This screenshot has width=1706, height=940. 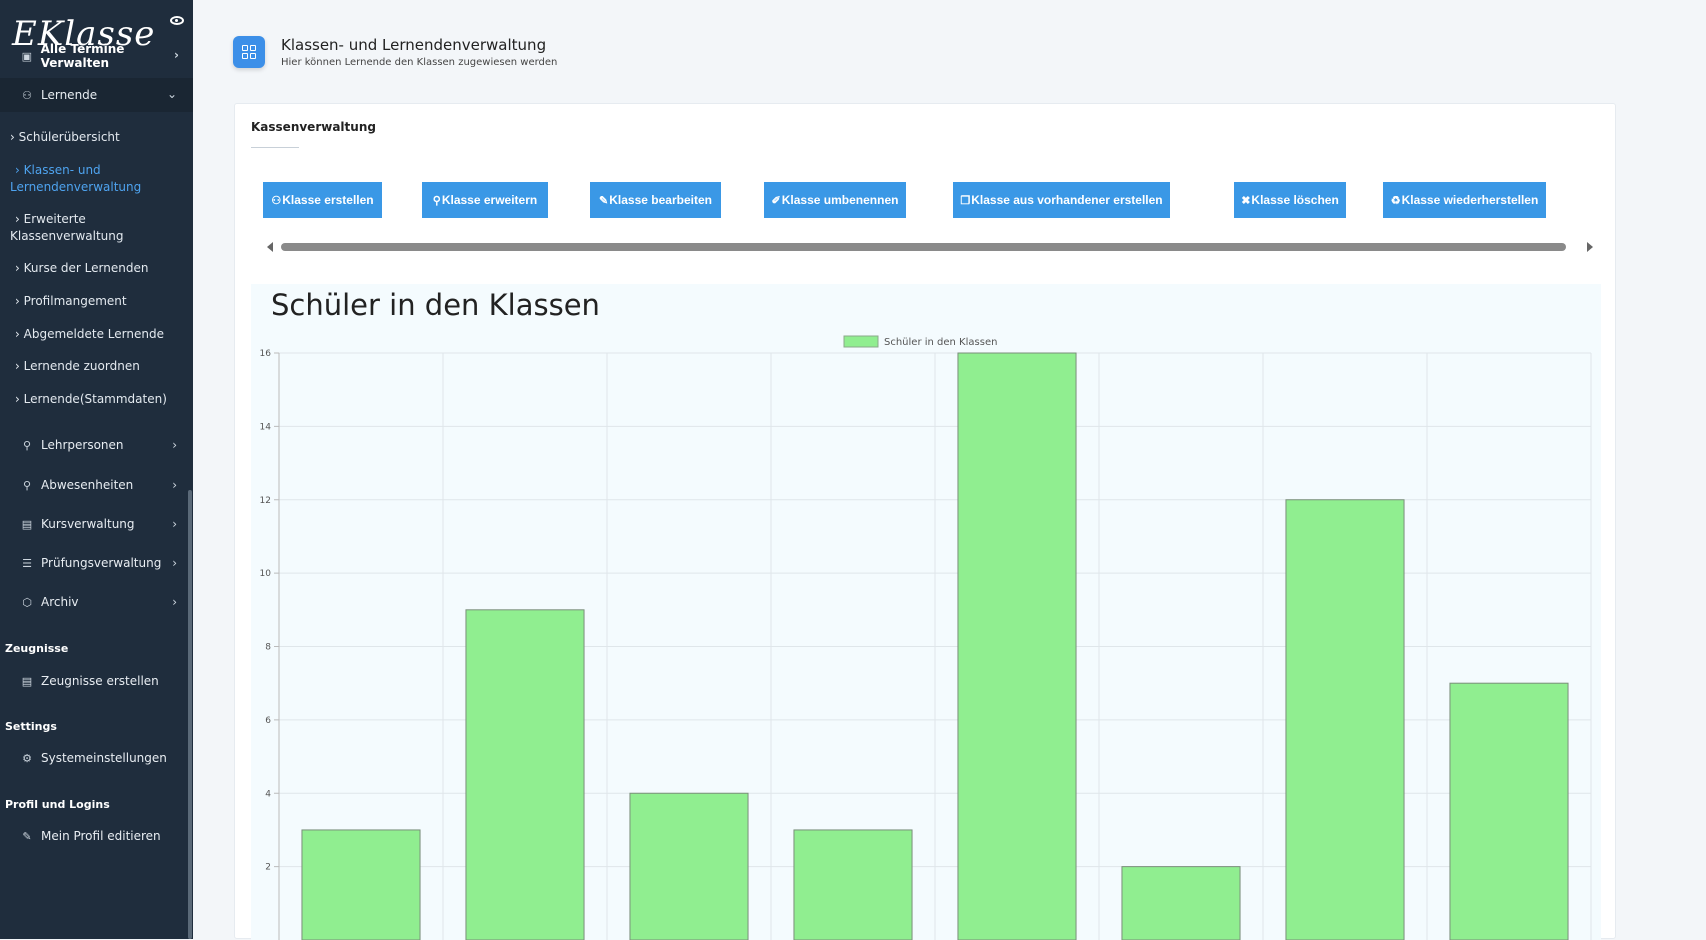 I want to click on sidebar-sub-stammdaten: › Lernende(Stammdaten), so click(x=91, y=399).